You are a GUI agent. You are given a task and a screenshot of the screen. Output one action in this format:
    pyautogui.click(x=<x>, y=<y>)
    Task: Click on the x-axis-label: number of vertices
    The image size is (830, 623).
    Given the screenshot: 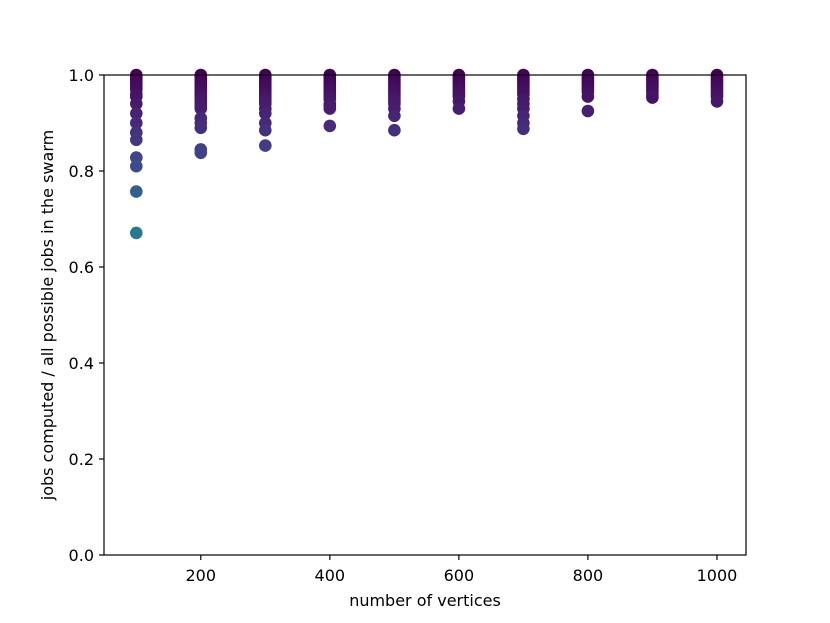 What is the action you would take?
    pyautogui.click(x=425, y=600)
    